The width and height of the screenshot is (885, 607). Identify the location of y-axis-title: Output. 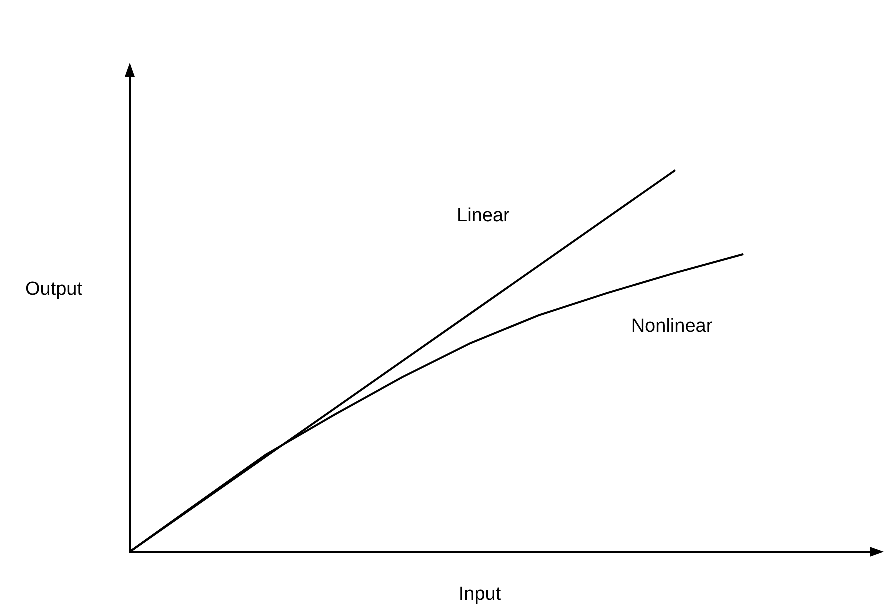
(54, 289).